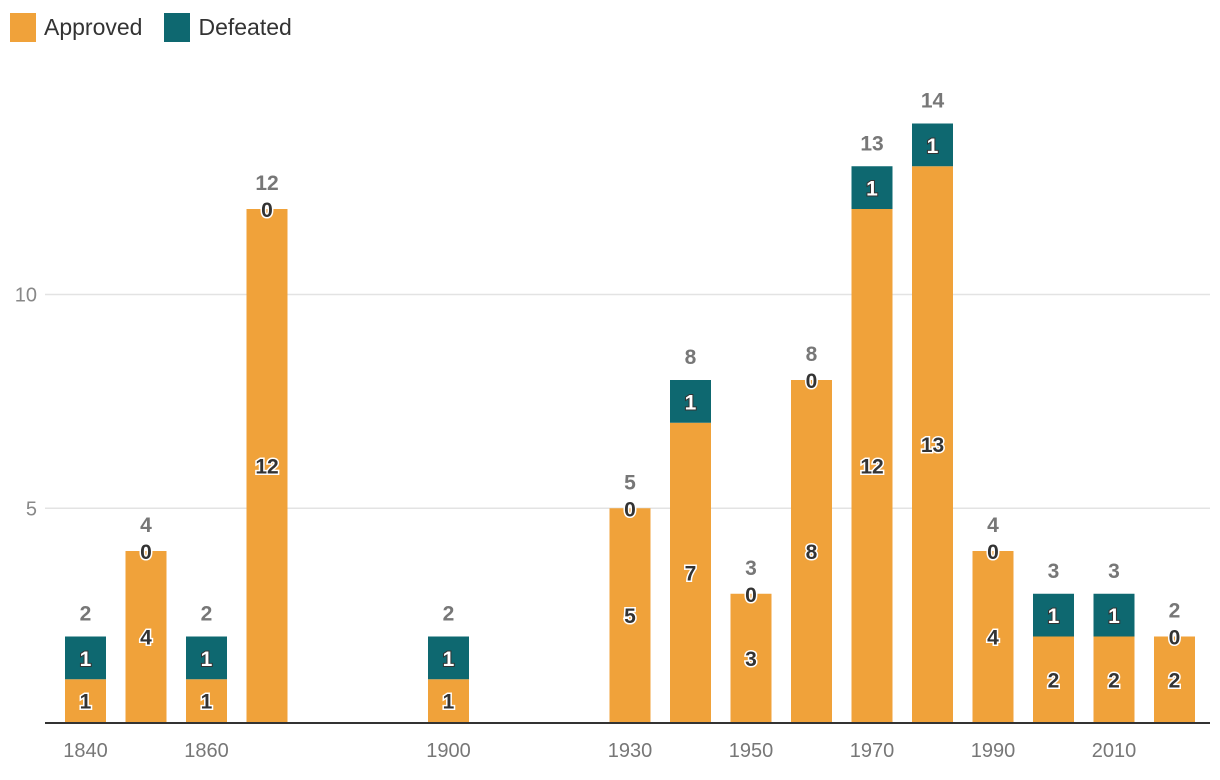 The height and width of the screenshot is (780, 1220). I want to click on label-total-1940: 8, so click(691, 357).